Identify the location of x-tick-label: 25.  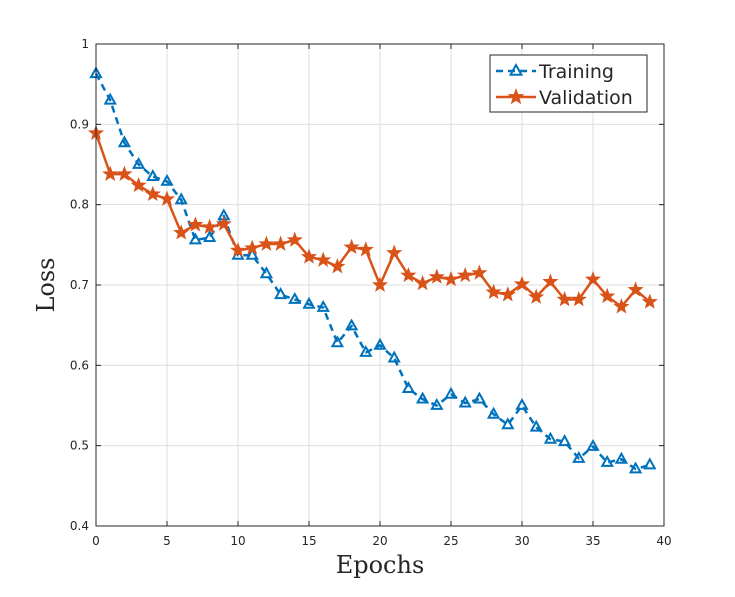
(450, 541).